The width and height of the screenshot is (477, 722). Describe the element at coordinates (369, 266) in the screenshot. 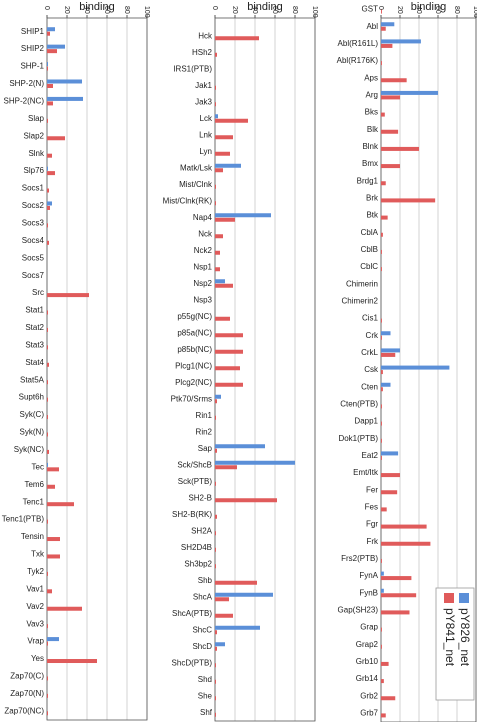

I see `y-tick-label: CblC` at that location.